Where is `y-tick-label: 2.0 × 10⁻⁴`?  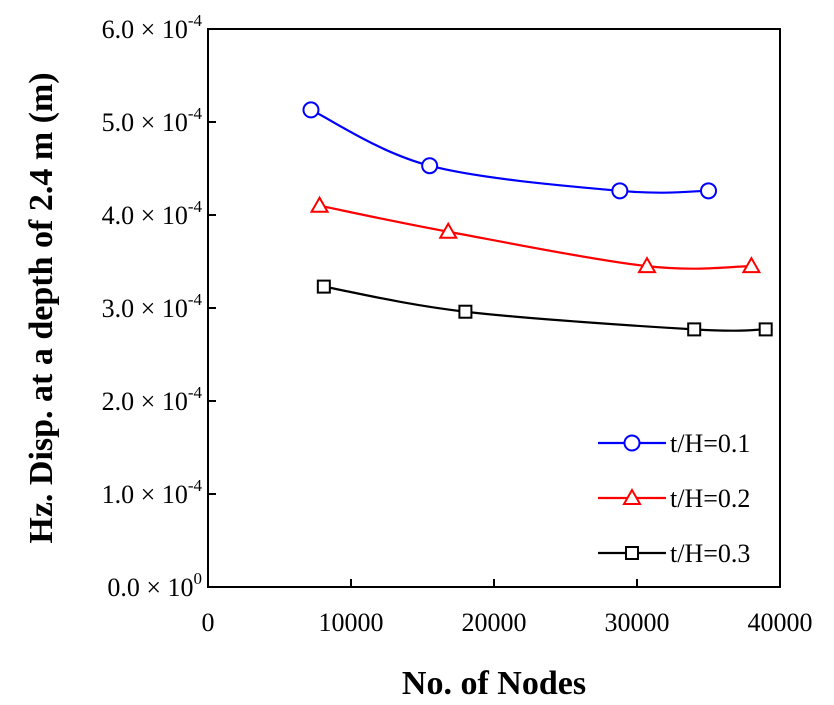
y-tick-label: 2.0 × 10⁻⁴ is located at coordinates (152, 399).